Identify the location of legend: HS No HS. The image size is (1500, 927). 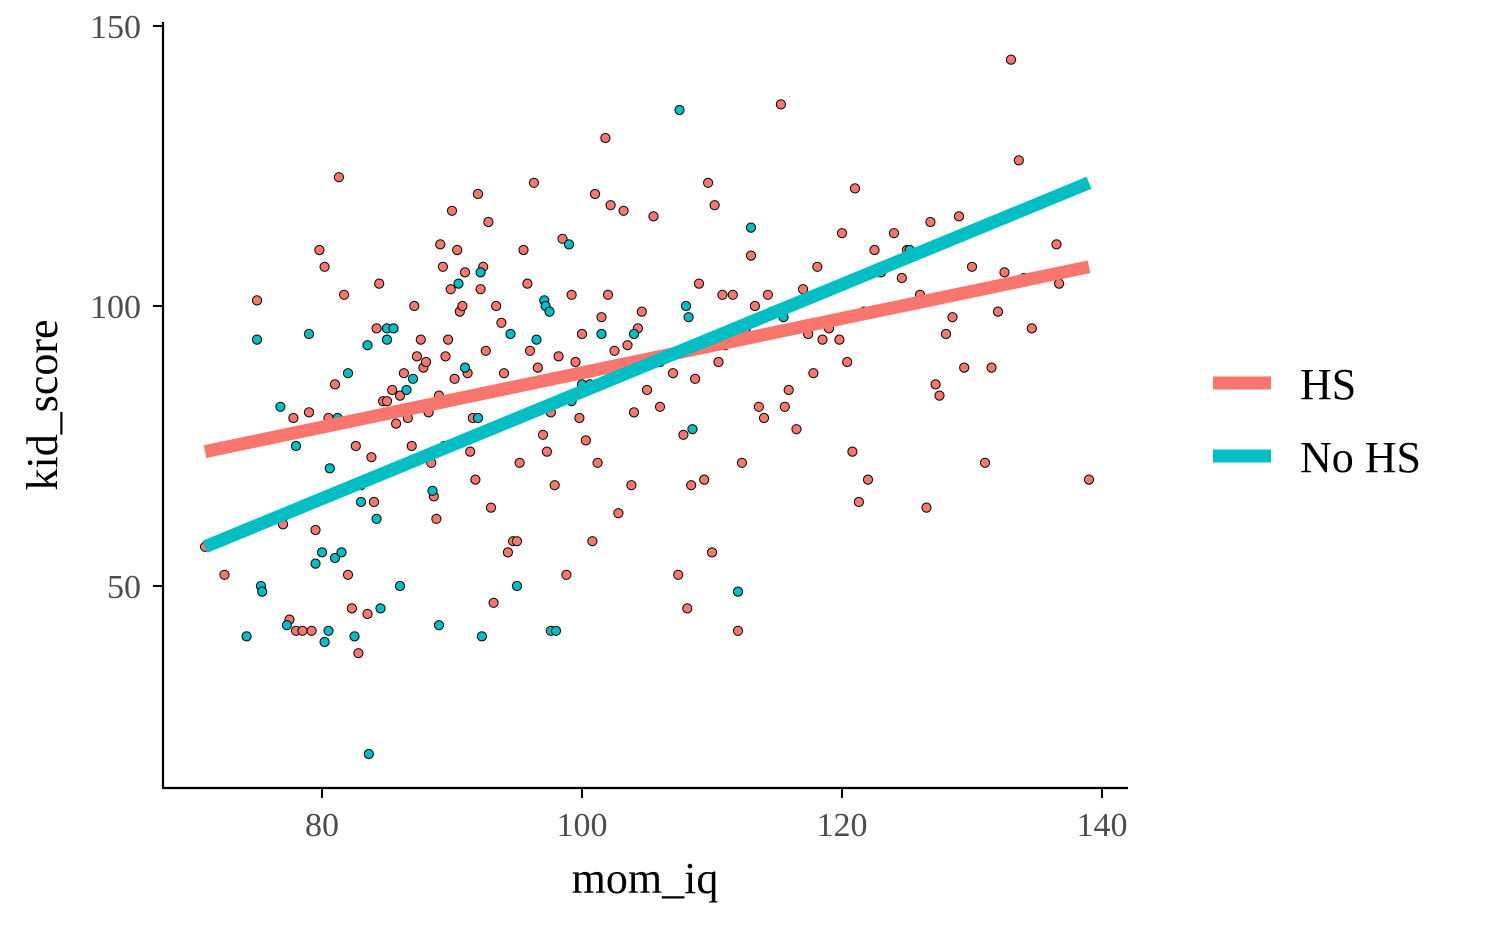
(1317, 421).